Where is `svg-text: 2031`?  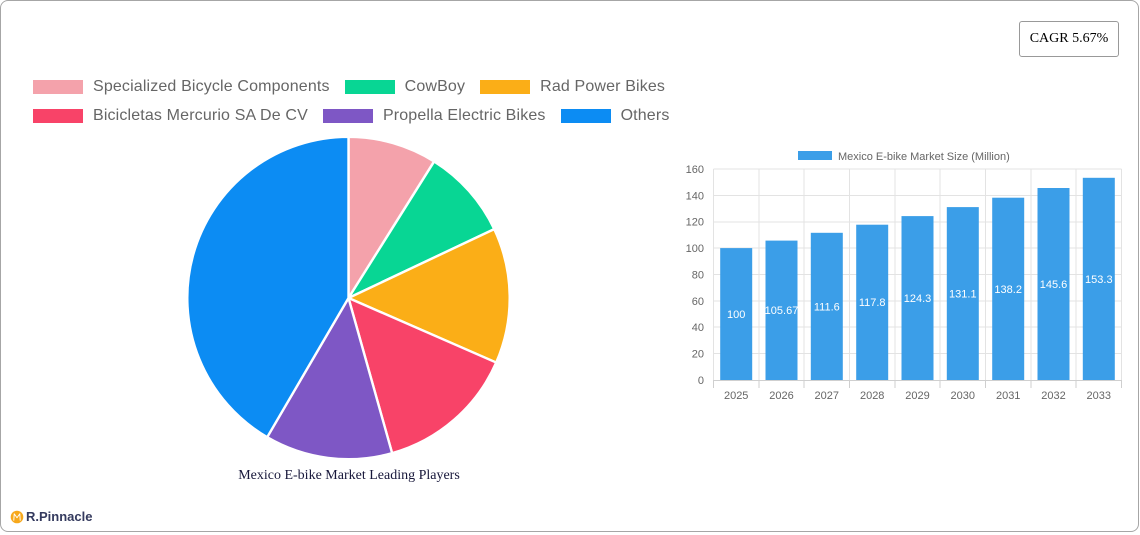 svg-text: 2031 is located at coordinates (1008, 396).